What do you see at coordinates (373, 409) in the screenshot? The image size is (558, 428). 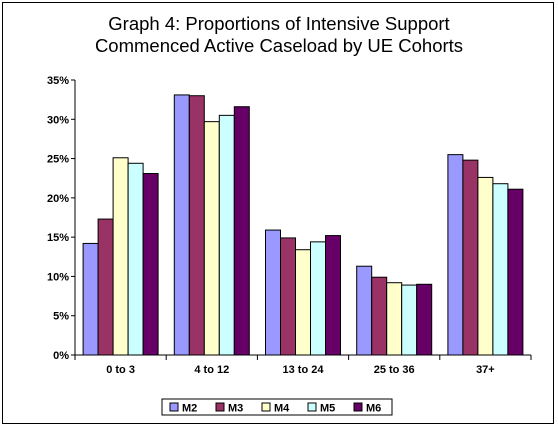 I see `legend-label-m6: M6` at bounding box center [373, 409].